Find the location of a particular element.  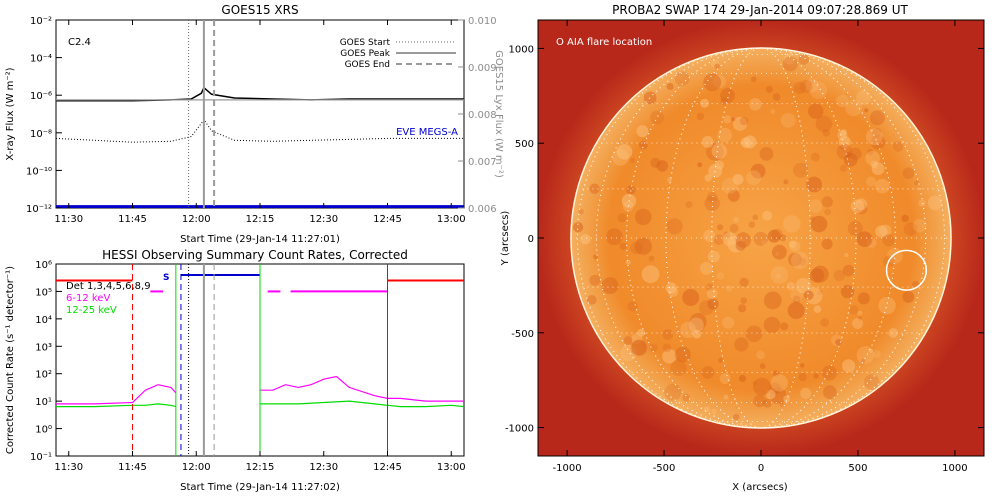

hessi-y-tick-label: 10⁶ is located at coordinates (43, 265).